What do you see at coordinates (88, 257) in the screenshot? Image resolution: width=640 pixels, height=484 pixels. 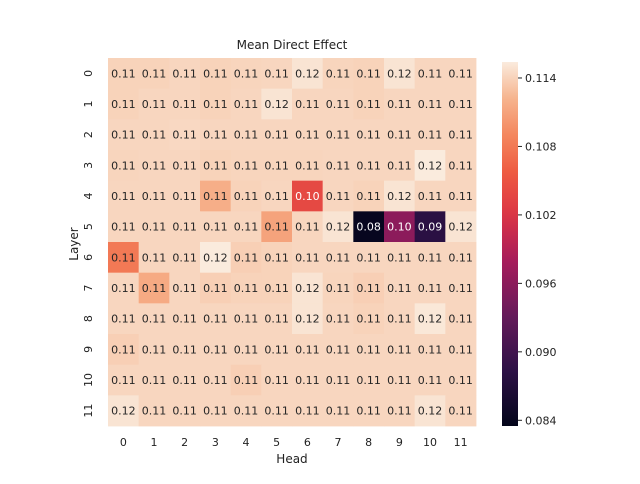 I see `y-tick-label: 6` at bounding box center [88, 257].